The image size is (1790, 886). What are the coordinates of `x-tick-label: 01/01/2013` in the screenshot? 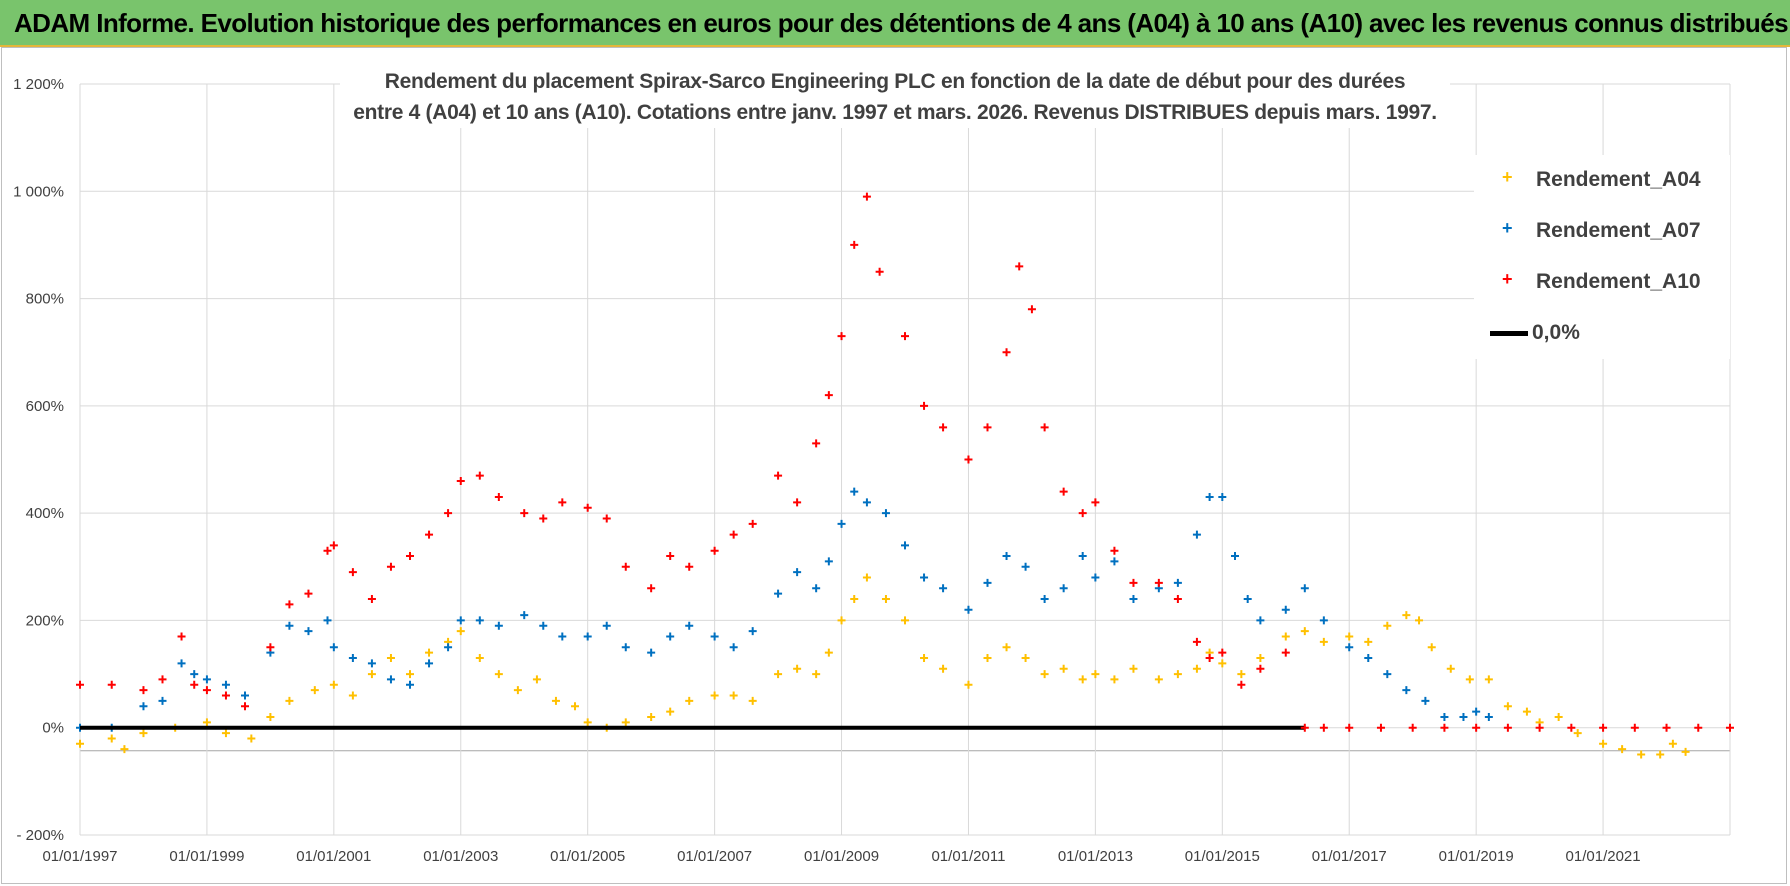 It's located at (1095, 856).